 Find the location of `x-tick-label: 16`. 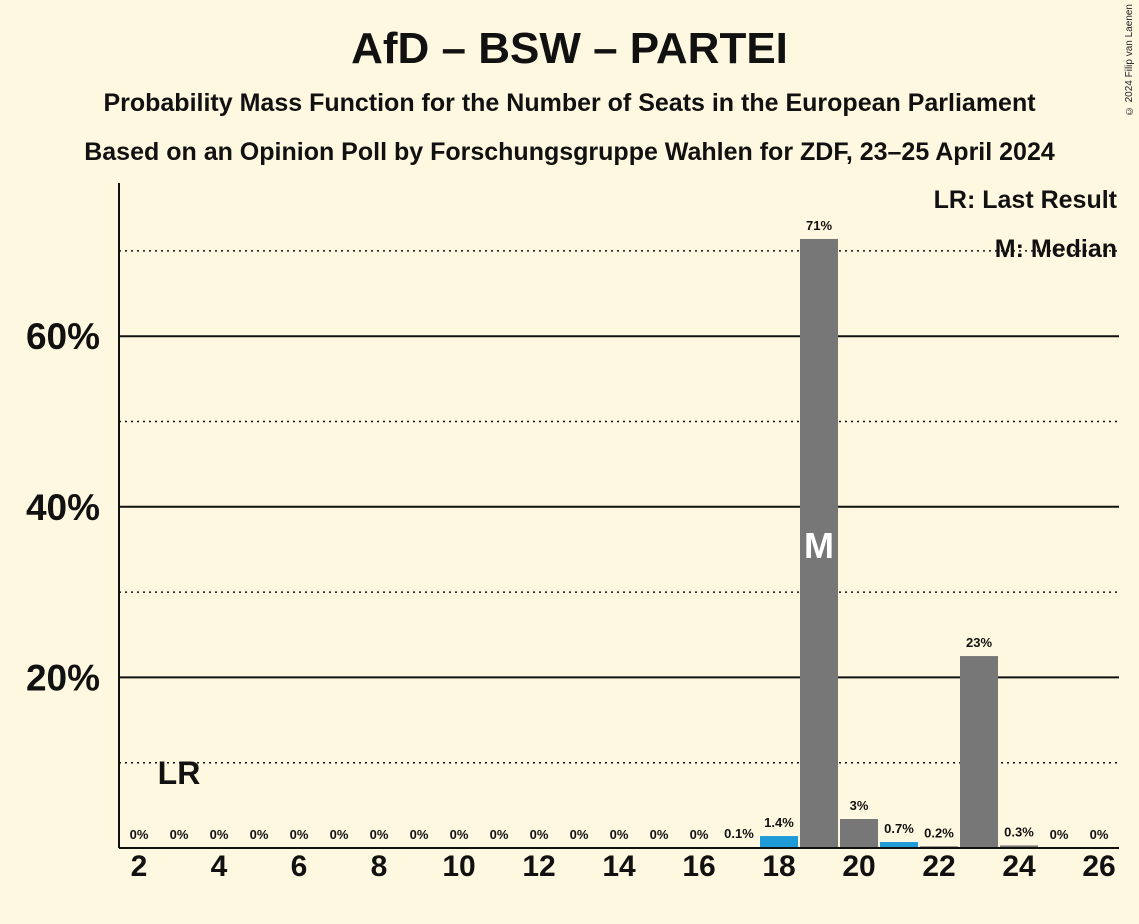

x-tick-label: 16 is located at coordinates (698, 866).